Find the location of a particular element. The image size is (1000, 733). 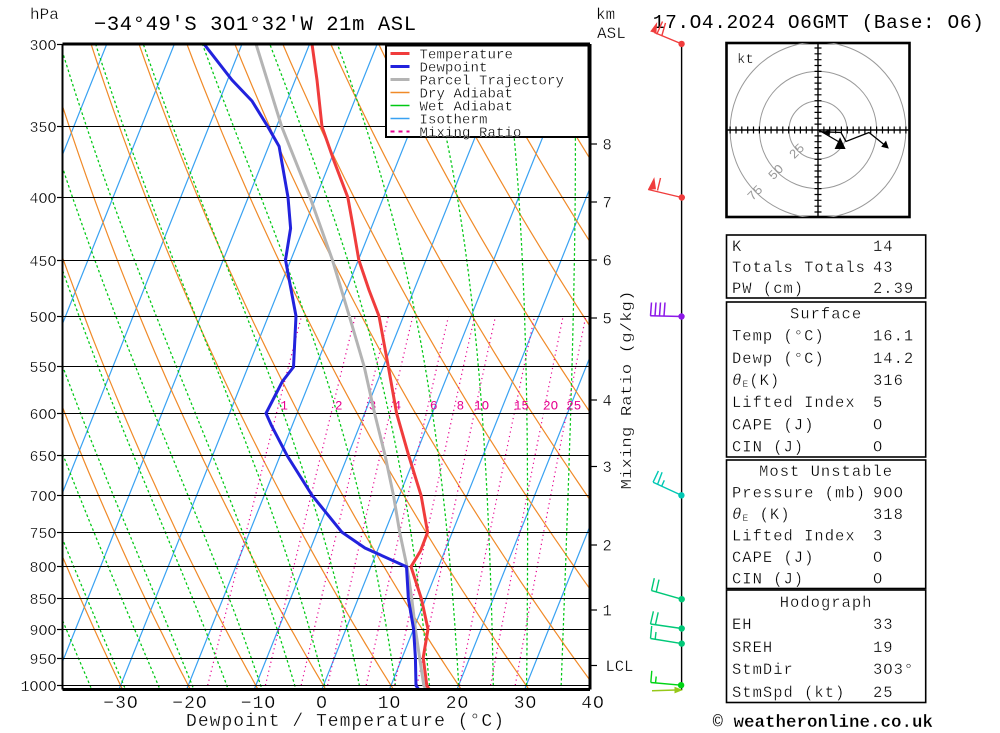

svg-text: km is located at coordinates (605, 15).